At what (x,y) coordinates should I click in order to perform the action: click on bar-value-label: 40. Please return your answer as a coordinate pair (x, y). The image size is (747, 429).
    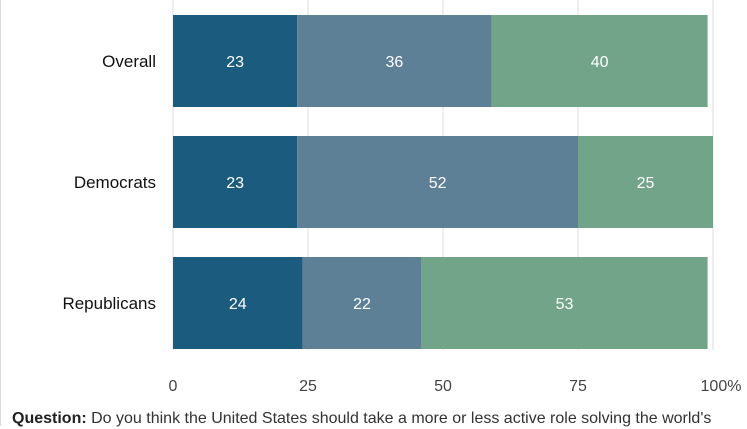
    Looking at the image, I should click on (600, 62).